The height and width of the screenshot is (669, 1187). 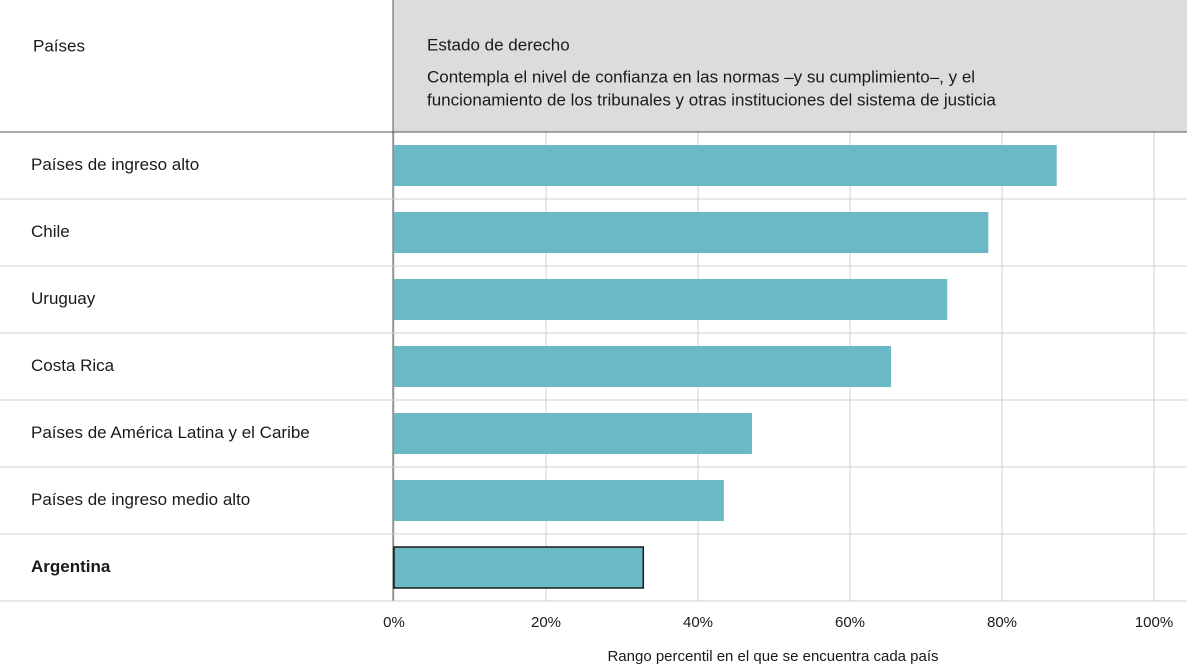 I want to click on chart-title: Estado de derecho, so click(x=498, y=44).